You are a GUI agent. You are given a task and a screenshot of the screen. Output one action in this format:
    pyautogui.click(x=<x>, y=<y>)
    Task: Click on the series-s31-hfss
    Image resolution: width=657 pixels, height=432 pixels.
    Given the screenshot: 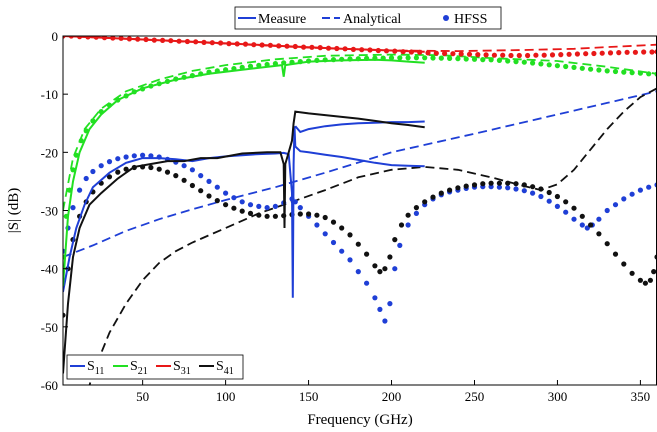 What is the action you would take?
    pyautogui.click(x=360, y=47)
    